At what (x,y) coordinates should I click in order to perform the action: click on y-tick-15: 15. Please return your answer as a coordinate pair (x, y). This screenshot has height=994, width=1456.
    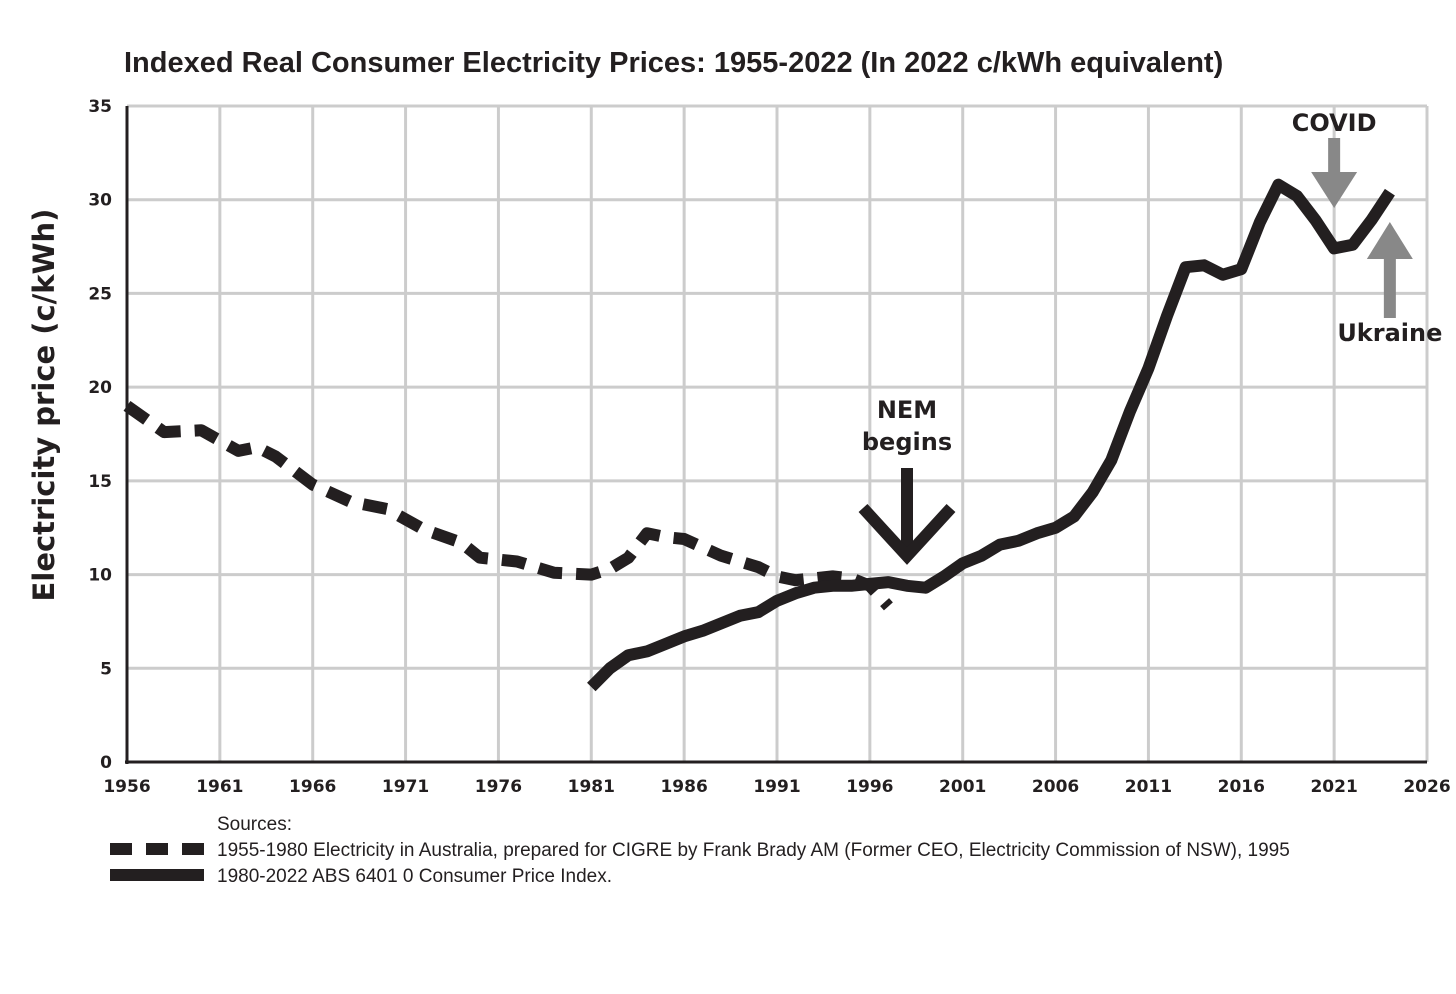
    Looking at the image, I should click on (100, 482).